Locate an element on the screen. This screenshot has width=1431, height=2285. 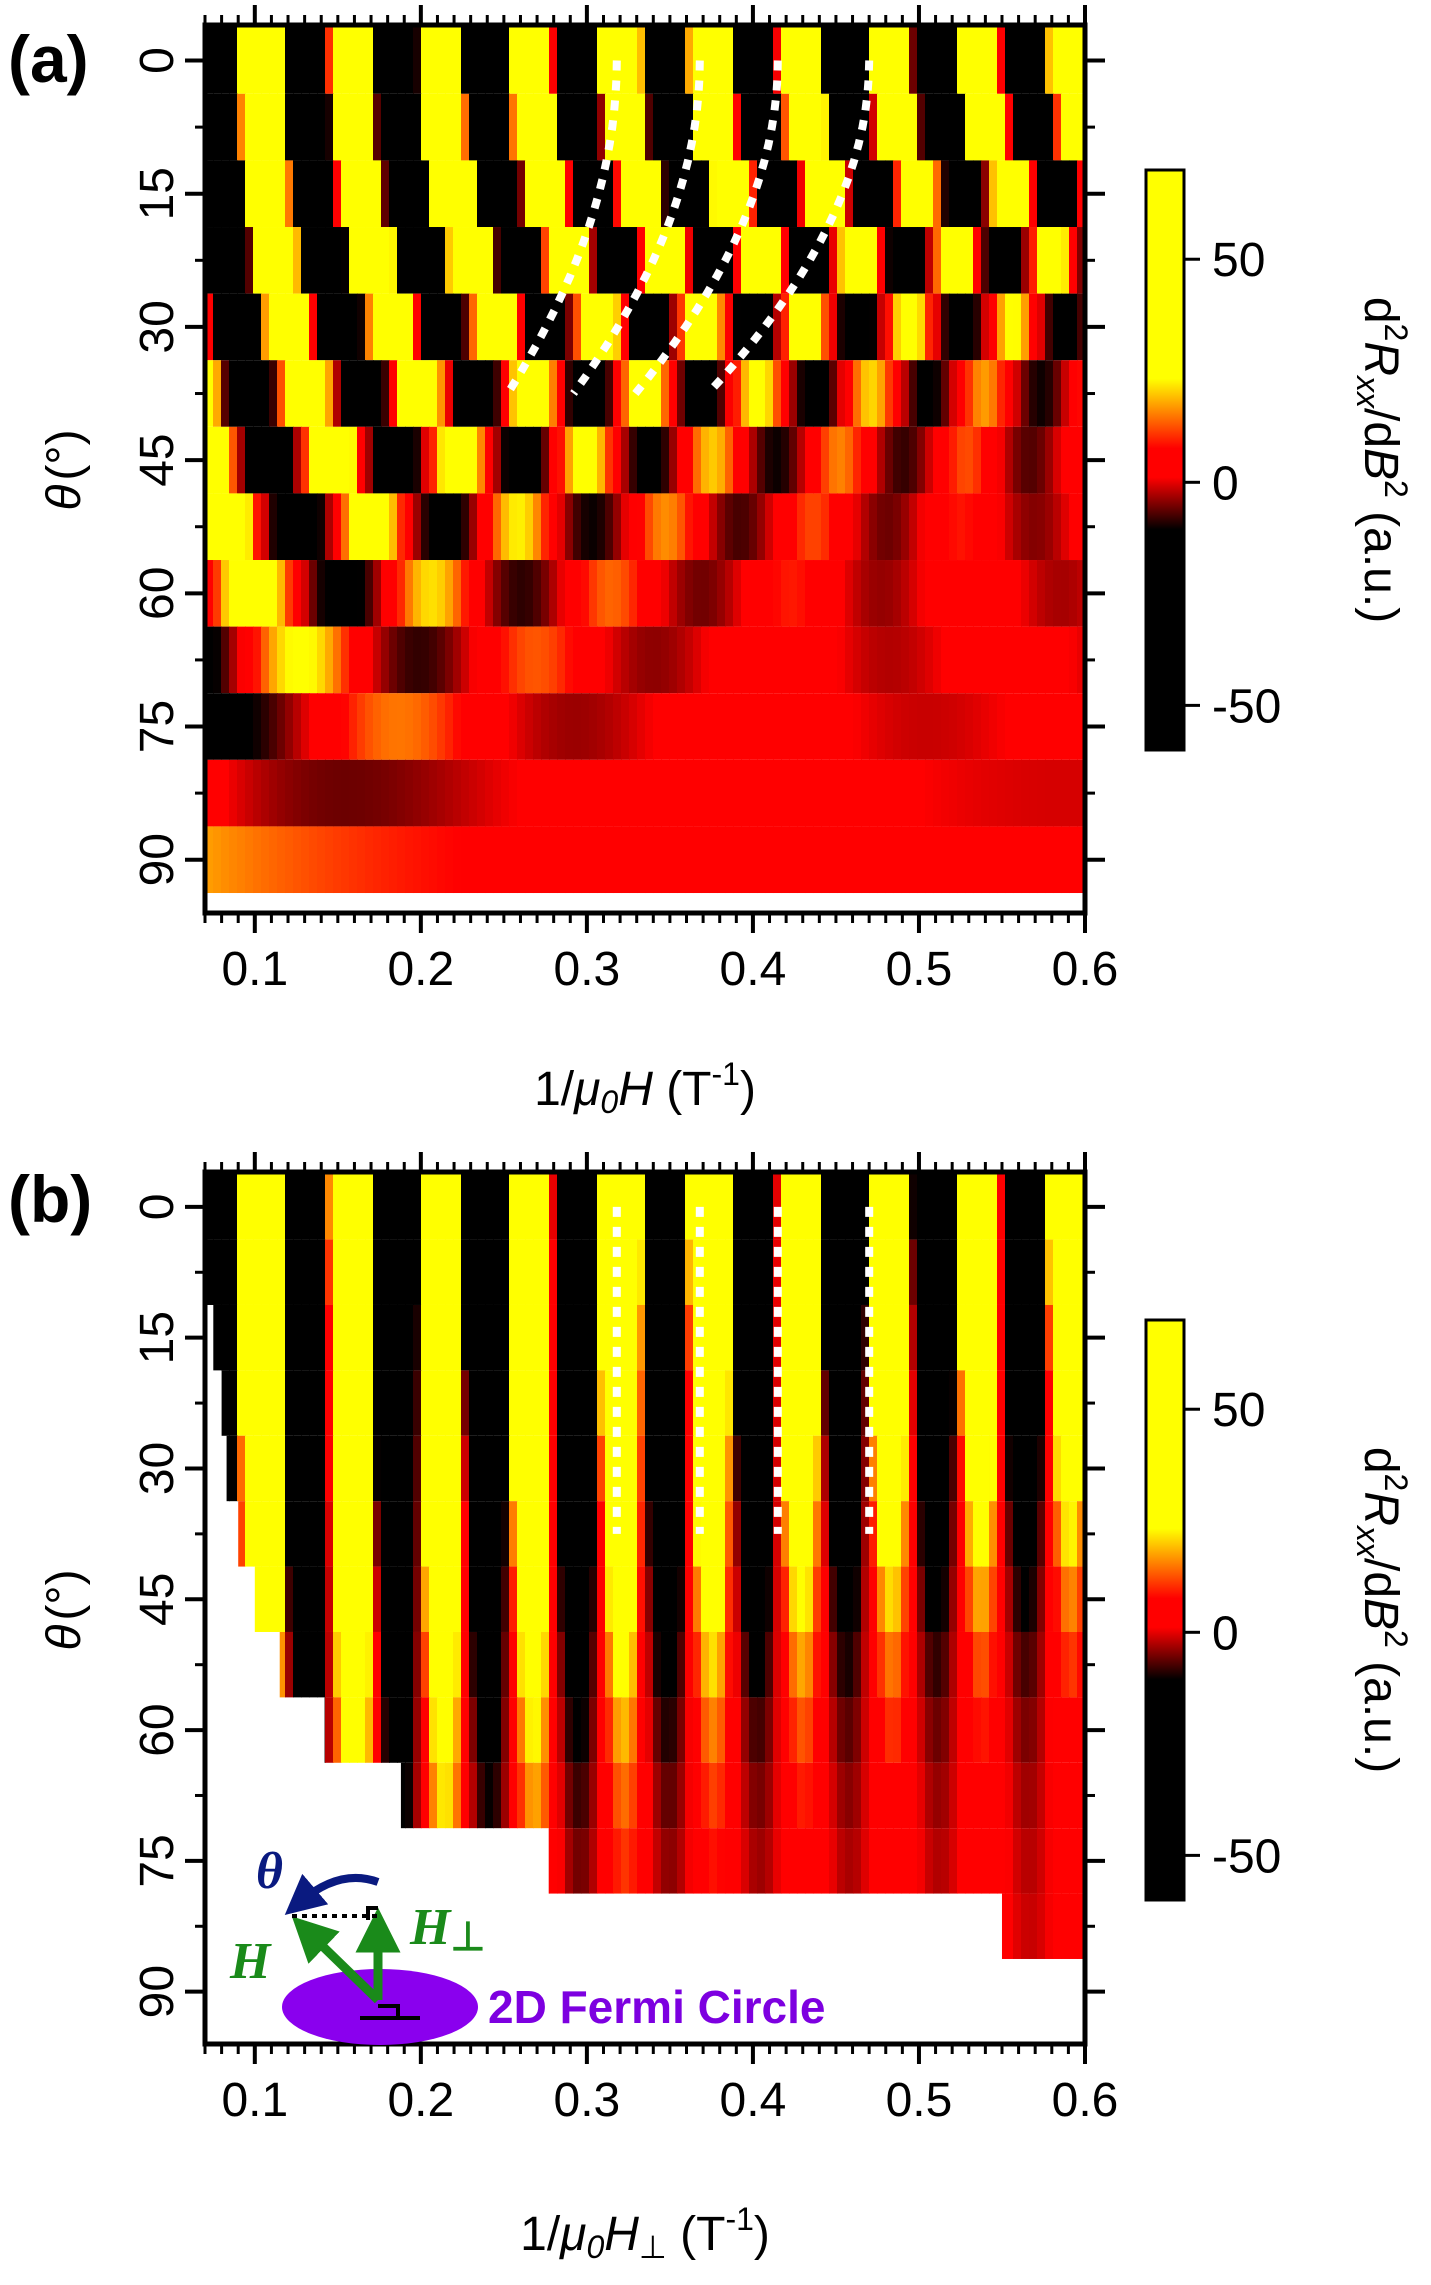
colorbar-ticks-a: 500-50 is located at coordinates (1232, 483).